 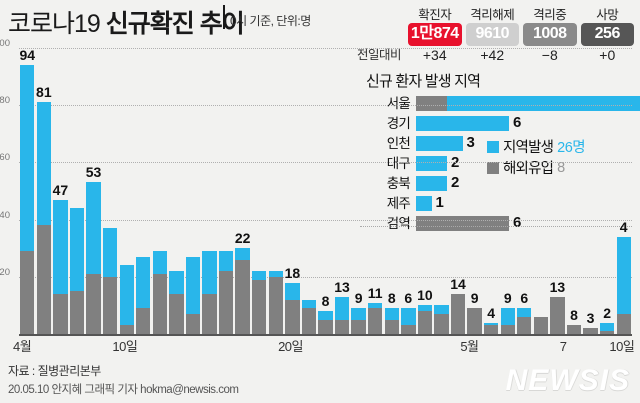 What do you see at coordinates (491, 312) in the screenshot?
I see `chart-bar-value-label: 4` at bounding box center [491, 312].